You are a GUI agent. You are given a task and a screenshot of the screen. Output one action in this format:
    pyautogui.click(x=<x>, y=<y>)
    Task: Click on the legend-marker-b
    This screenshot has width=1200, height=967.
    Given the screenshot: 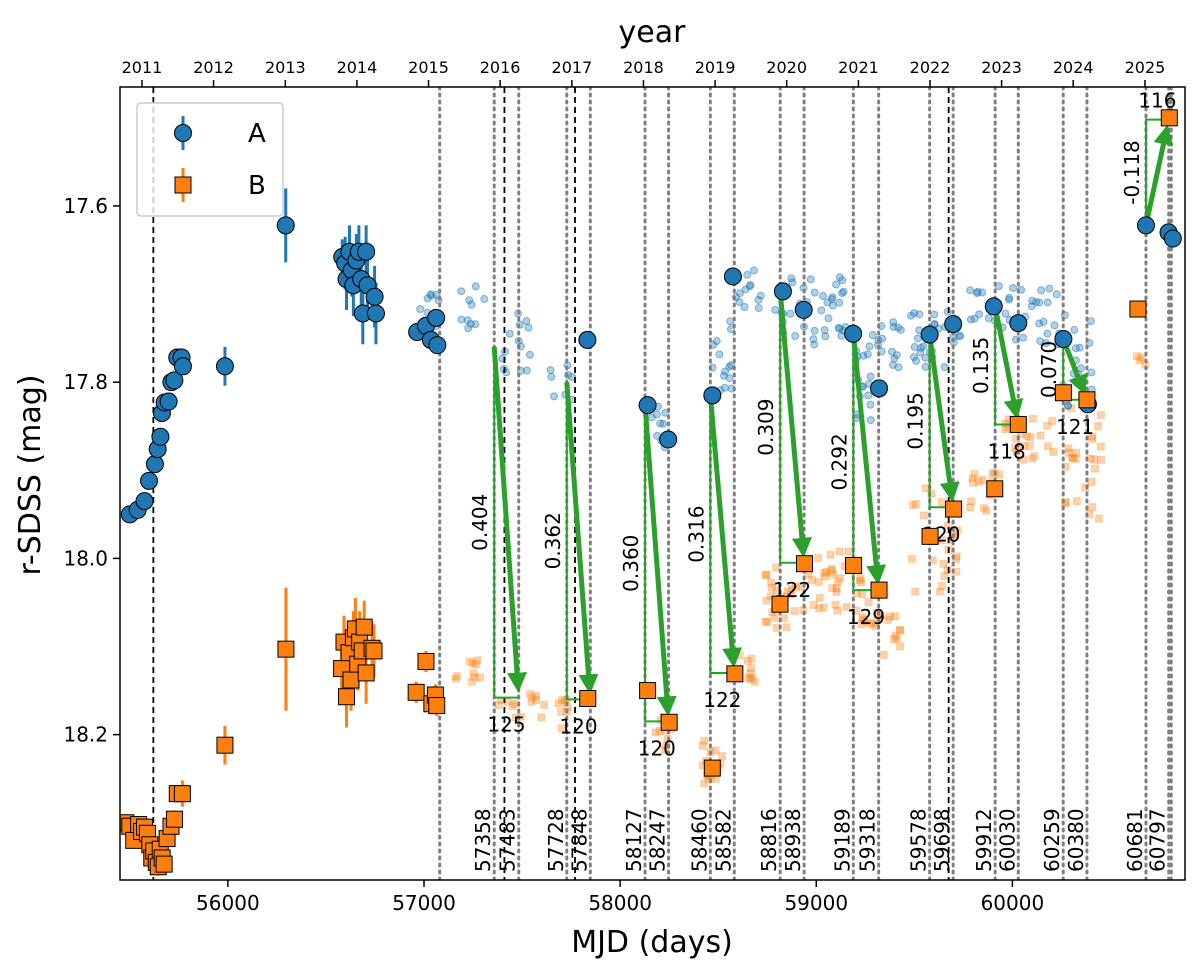 What is the action you would take?
    pyautogui.click(x=183, y=185)
    